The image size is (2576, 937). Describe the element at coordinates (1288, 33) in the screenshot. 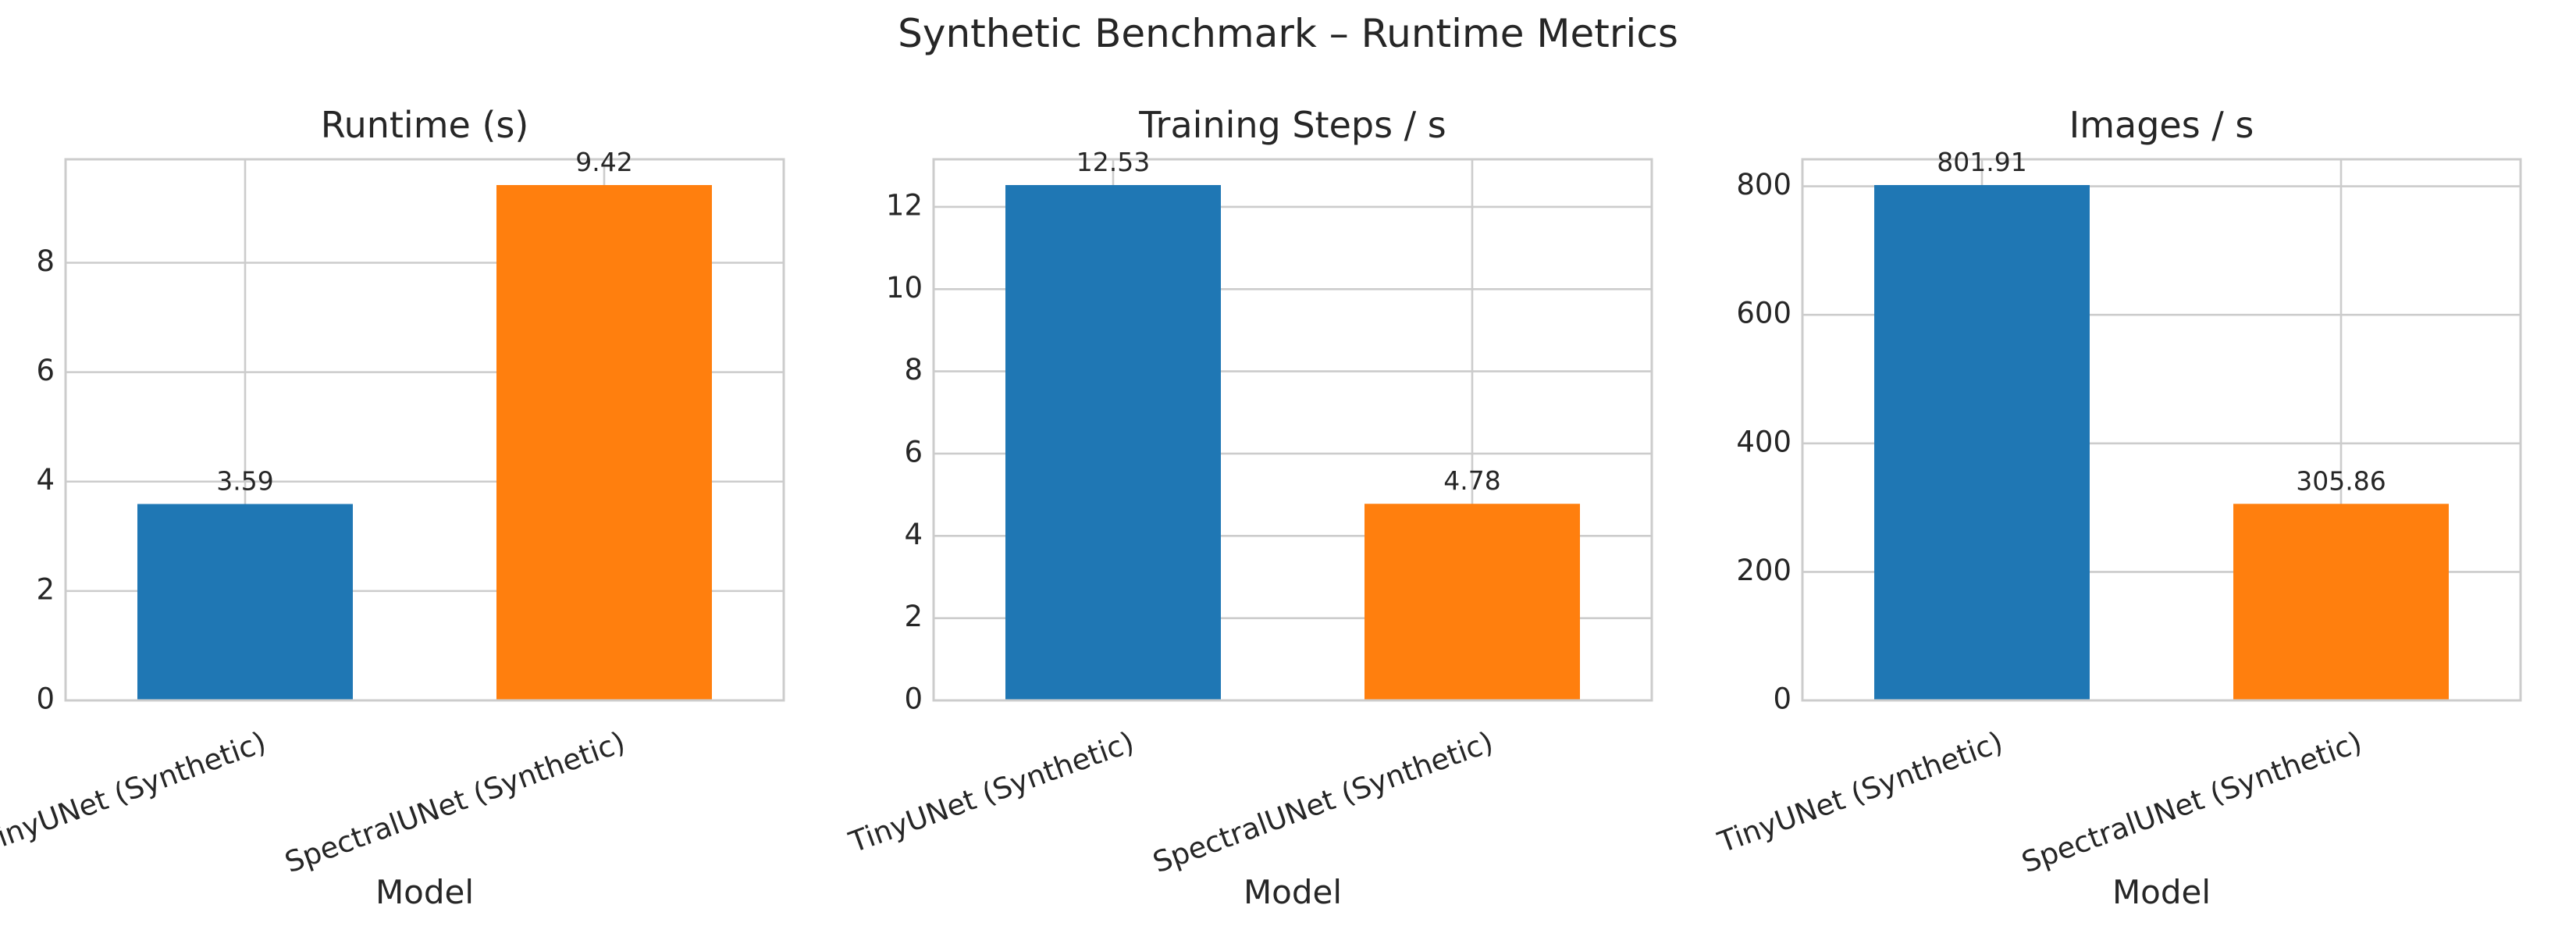

I see `figure-title: Synthetic Benchmark – Runtime Metrics` at that location.